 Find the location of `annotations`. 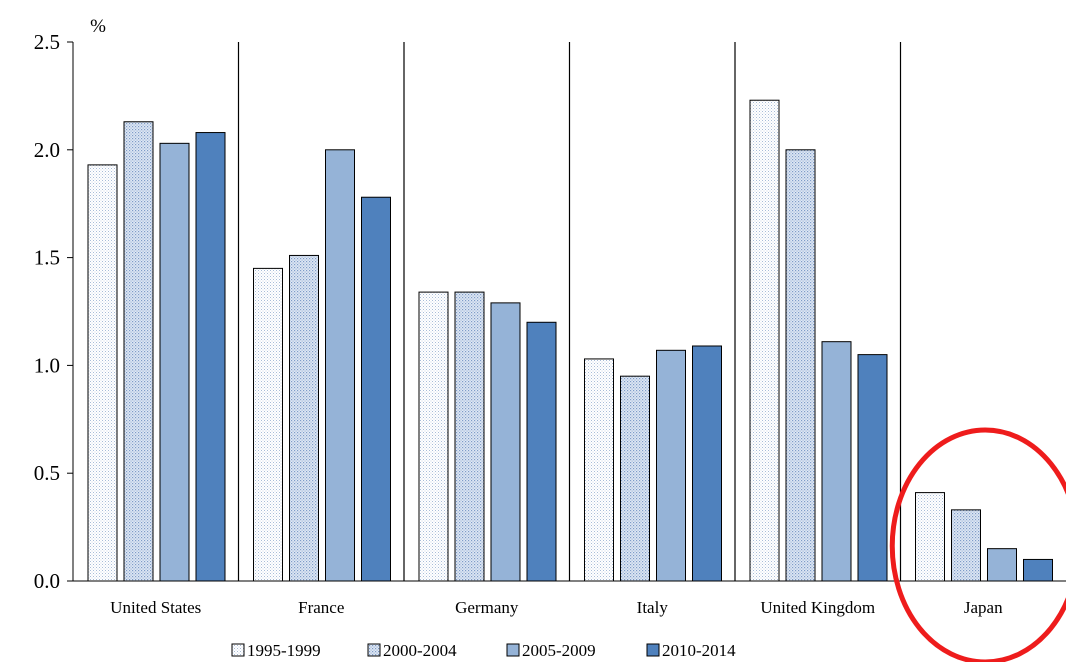

annotations is located at coordinates (977, 544).